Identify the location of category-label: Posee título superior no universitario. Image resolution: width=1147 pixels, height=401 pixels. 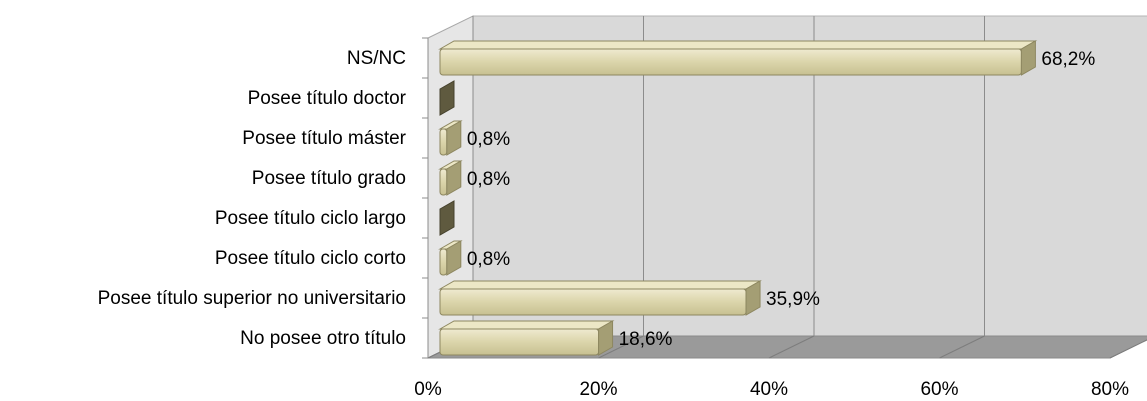
(252, 298).